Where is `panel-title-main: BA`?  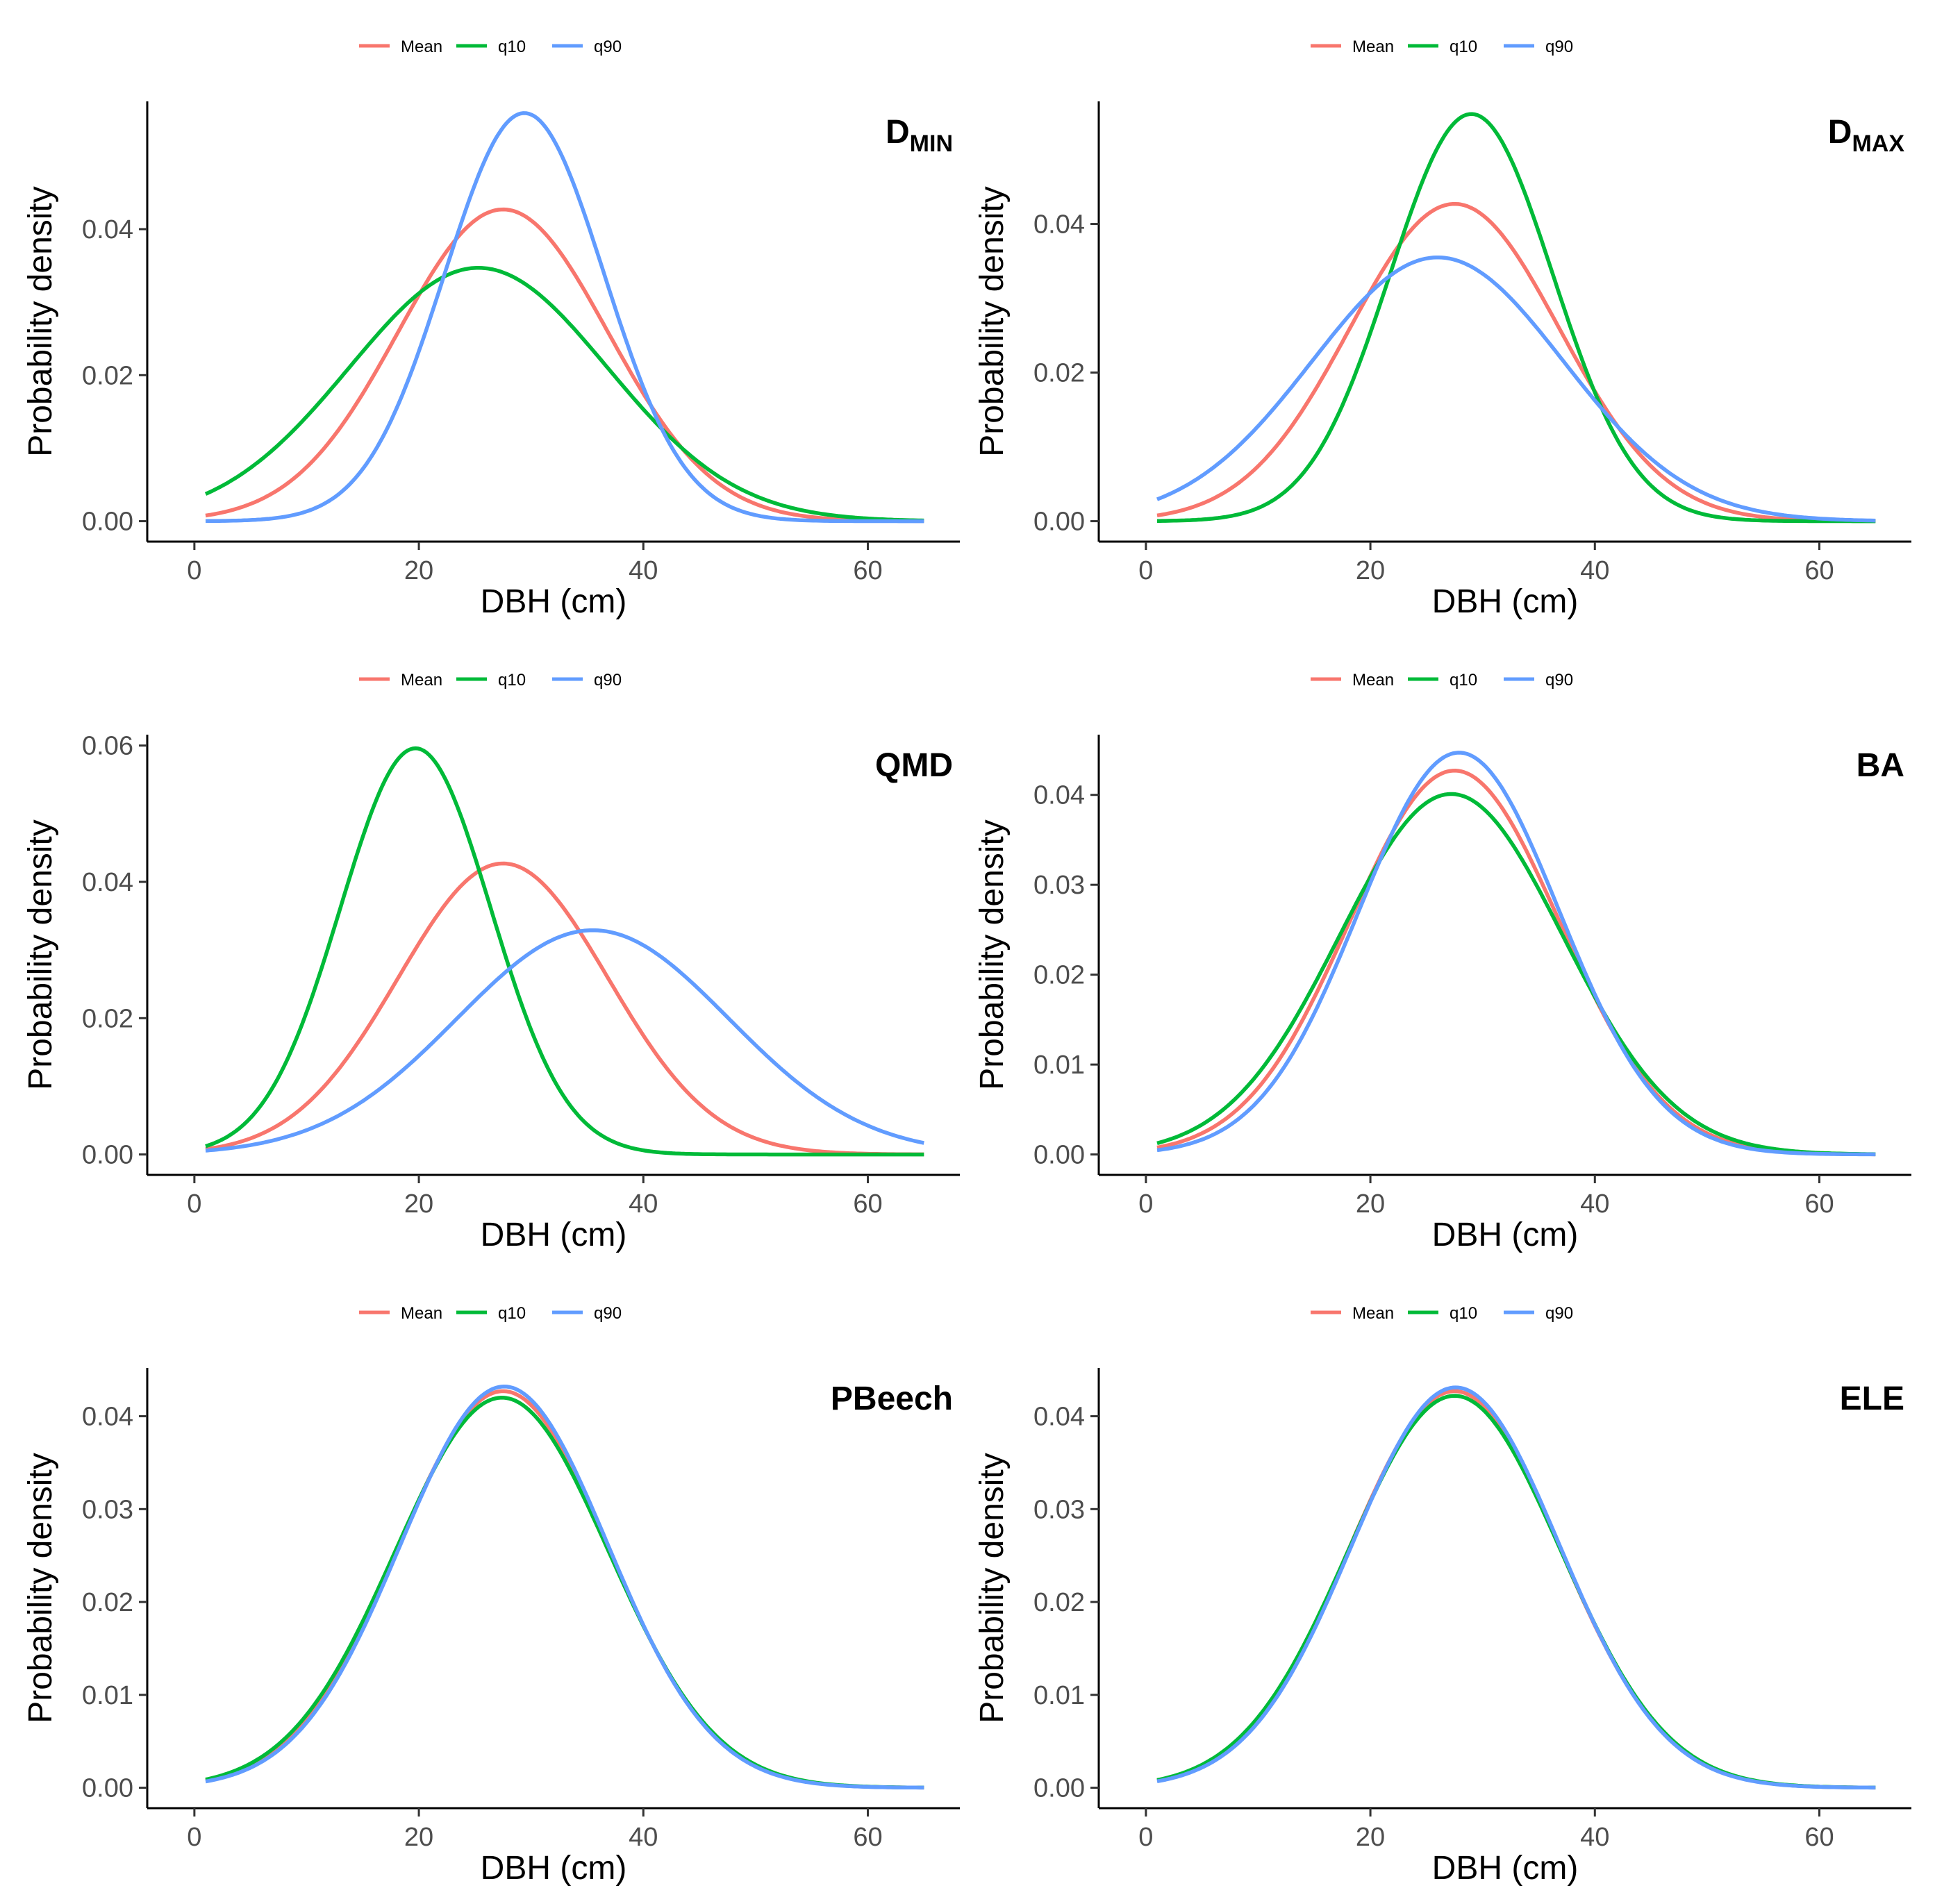 panel-title-main: BA is located at coordinates (1881, 766).